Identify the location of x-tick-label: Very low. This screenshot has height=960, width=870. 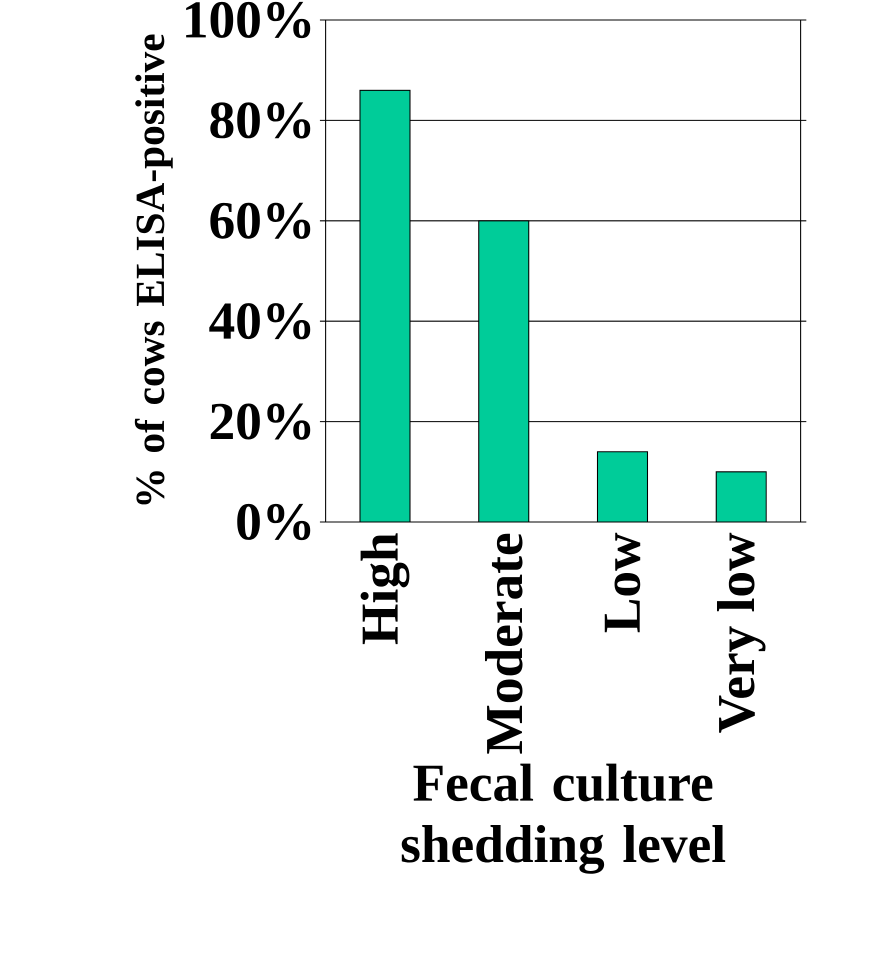
(741, 632).